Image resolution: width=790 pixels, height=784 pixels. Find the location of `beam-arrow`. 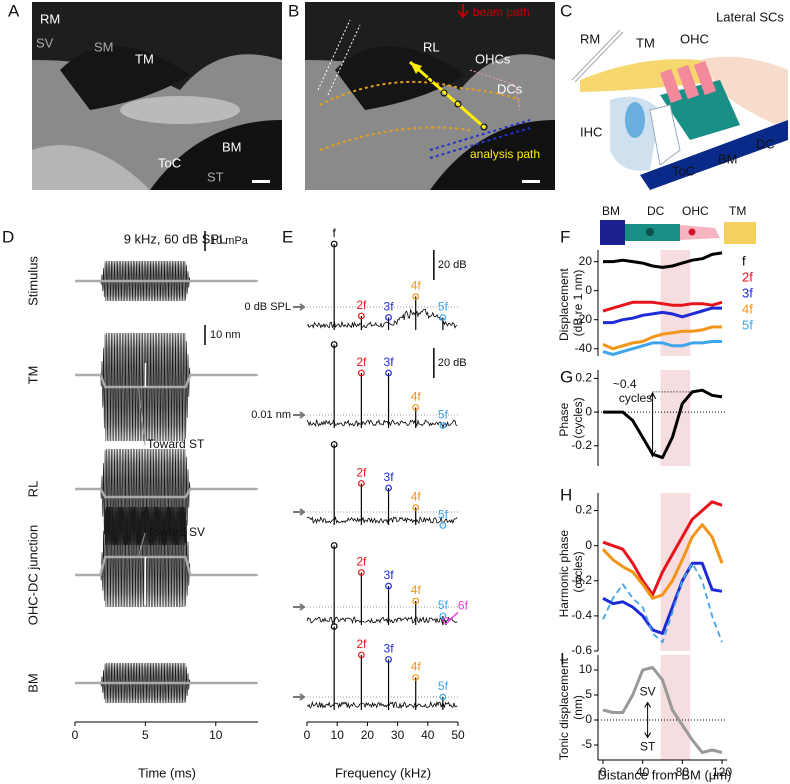

beam-arrow is located at coordinates (463, 11).